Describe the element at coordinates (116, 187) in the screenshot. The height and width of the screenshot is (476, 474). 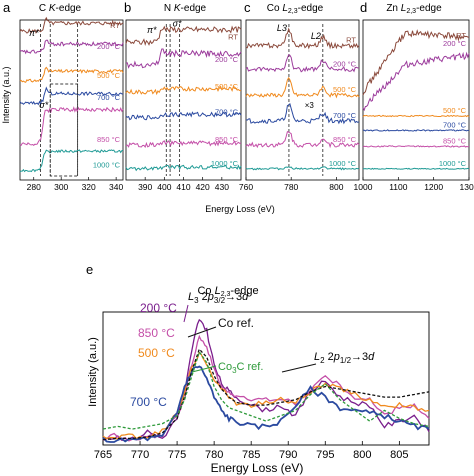
I see `panel-a-xtick-label-3: 340` at that location.